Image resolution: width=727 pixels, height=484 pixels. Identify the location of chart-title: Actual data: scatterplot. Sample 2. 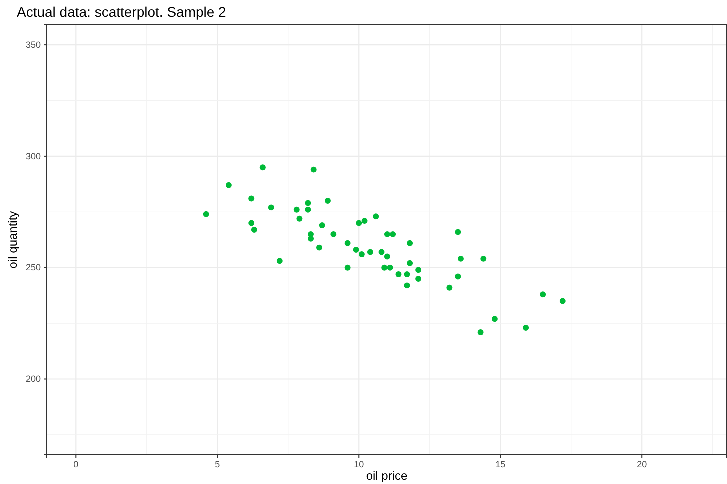
(122, 12).